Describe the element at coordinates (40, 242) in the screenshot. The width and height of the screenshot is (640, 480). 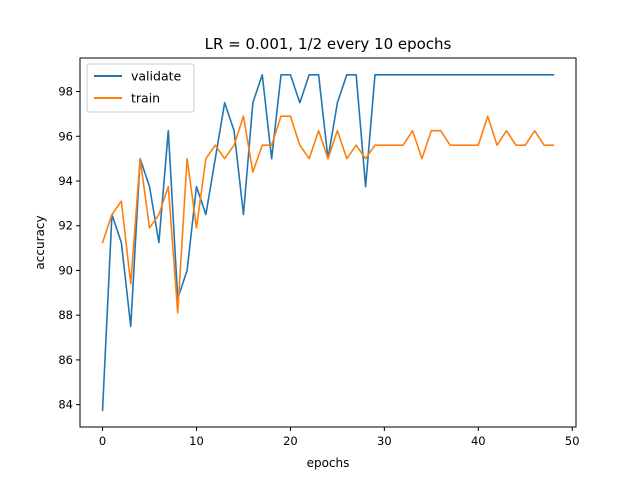
I see `y-axis-label: accuracy` at that location.